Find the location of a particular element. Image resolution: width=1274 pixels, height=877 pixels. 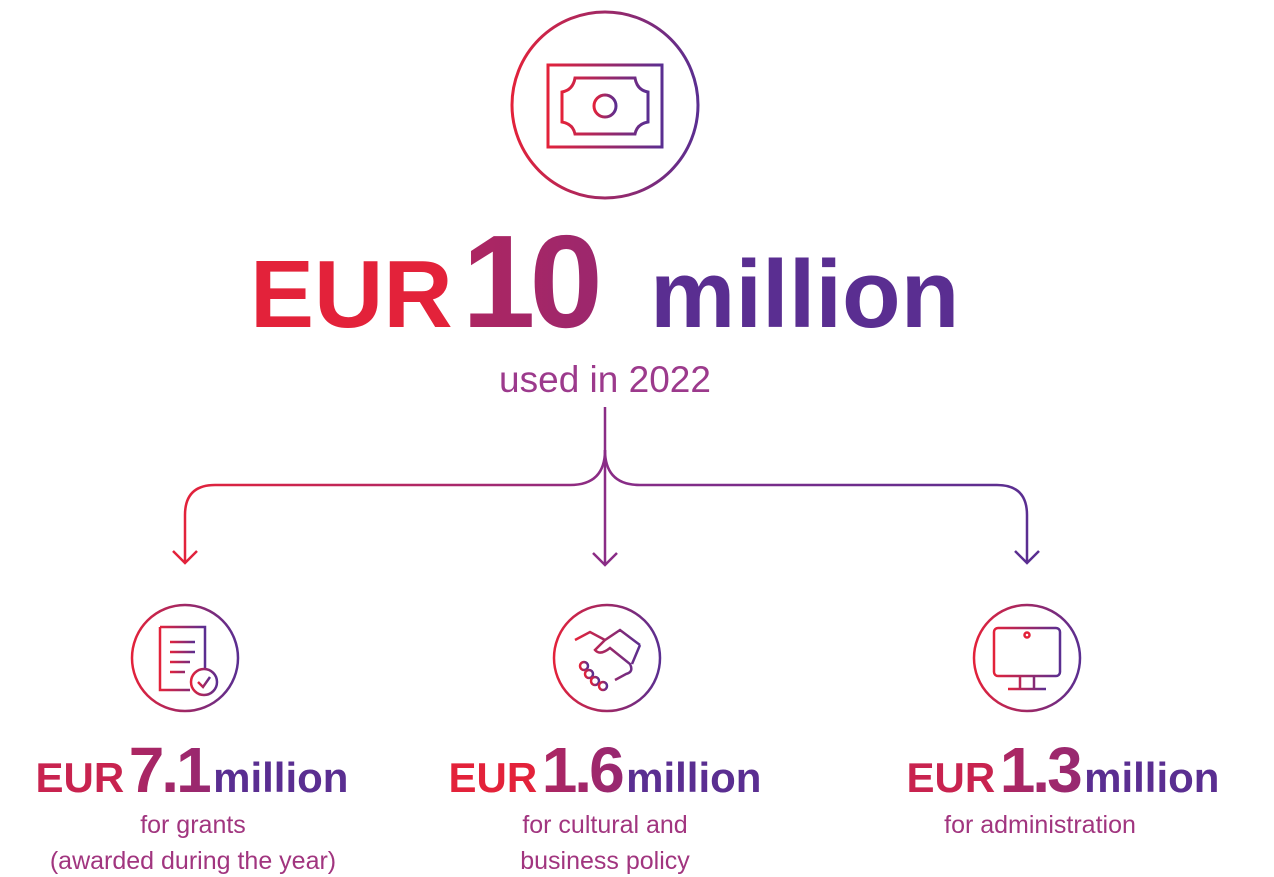

caption: business policy is located at coordinates (605, 861).